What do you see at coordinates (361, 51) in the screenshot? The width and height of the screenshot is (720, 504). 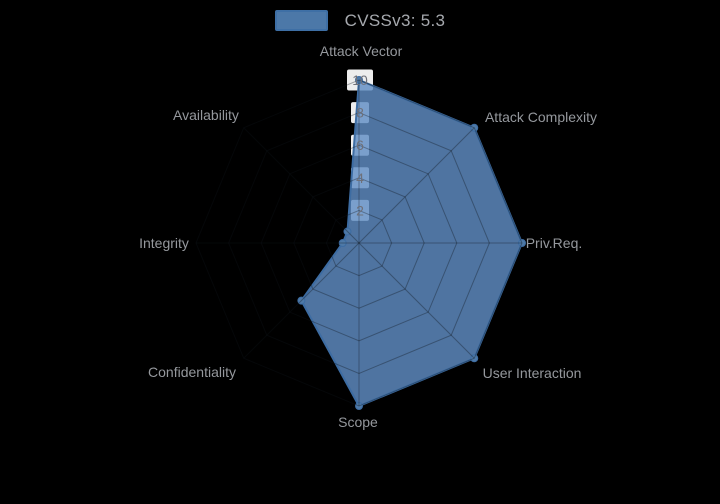 I see `axis-name-label: Attack Vector` at bounding box center [361, 51].